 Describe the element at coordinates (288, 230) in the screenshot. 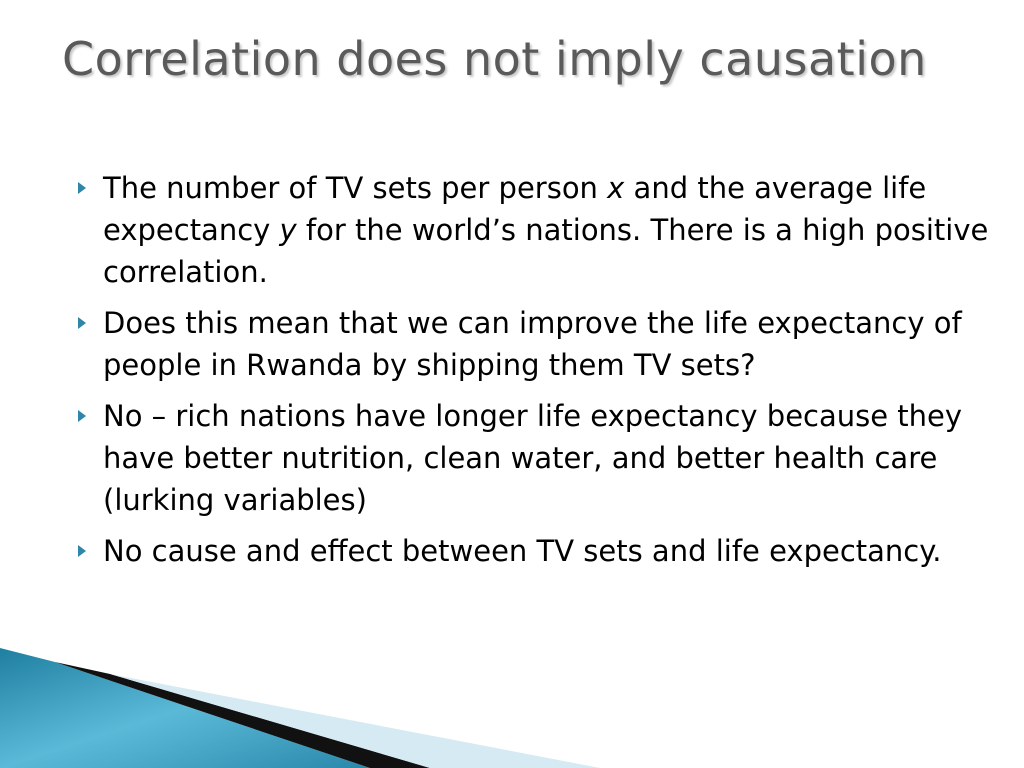

I see `text: y` at that location.